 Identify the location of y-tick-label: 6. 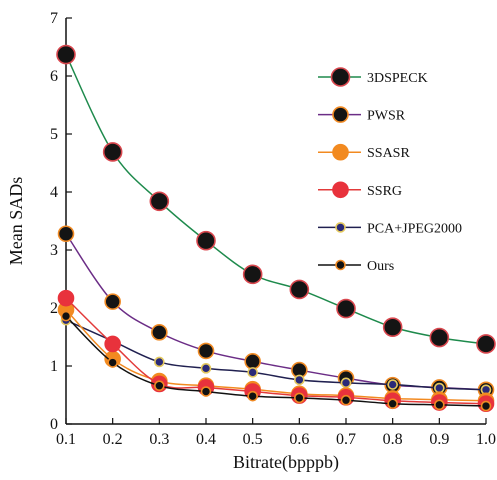
(54, 76).